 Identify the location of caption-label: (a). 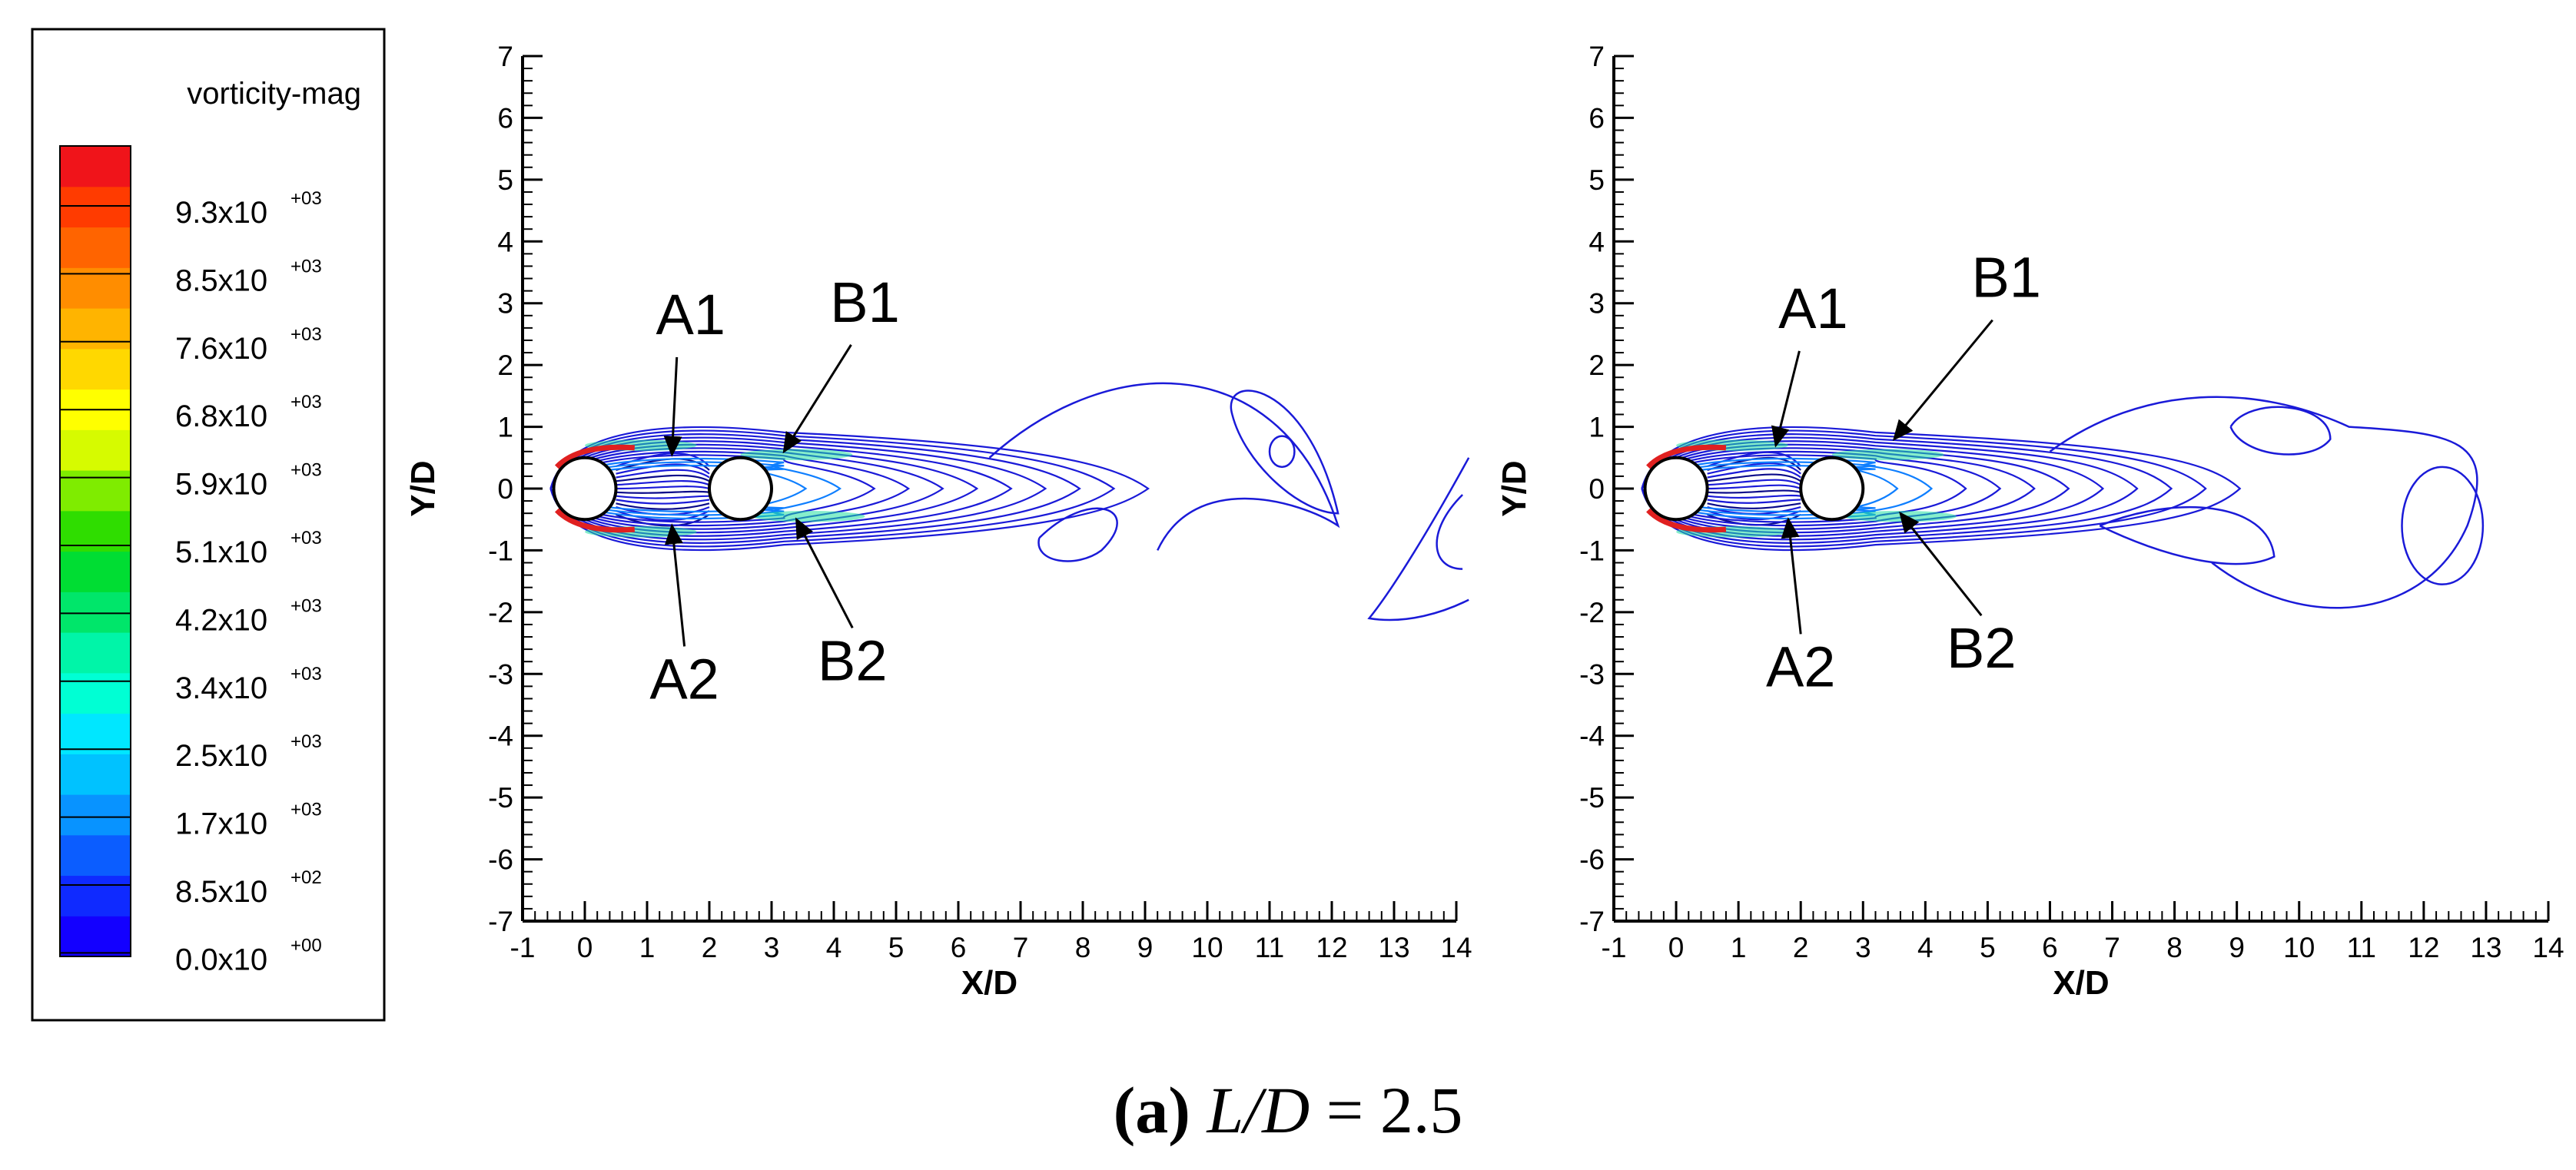
(1151, 1110).